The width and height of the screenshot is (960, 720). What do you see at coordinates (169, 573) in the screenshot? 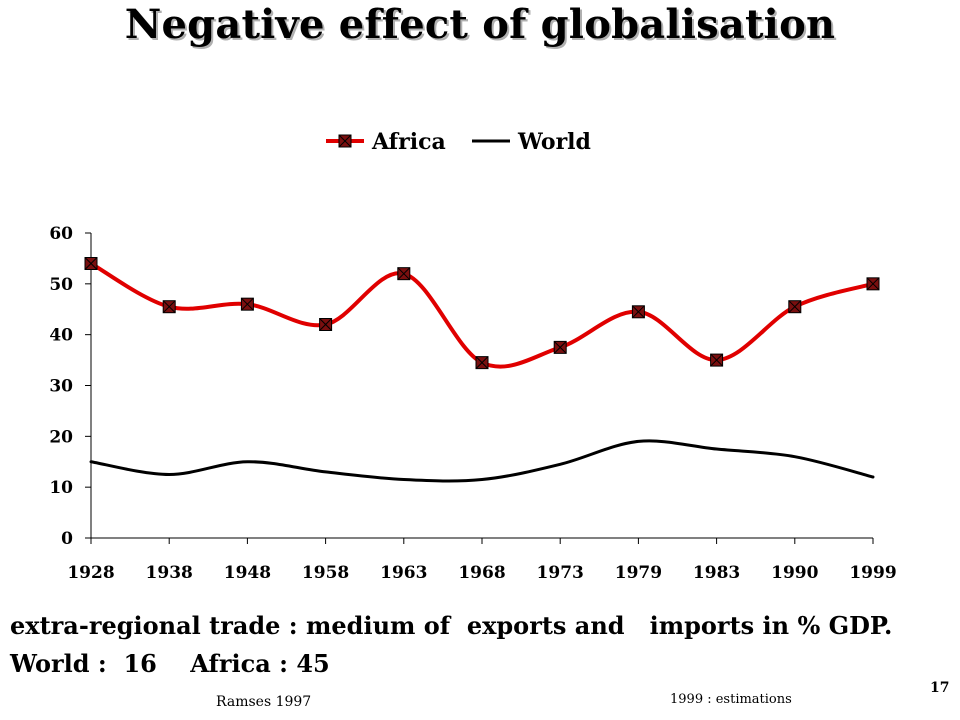
I see `x-tick-label: 1938` at bounding box center [169, 573].